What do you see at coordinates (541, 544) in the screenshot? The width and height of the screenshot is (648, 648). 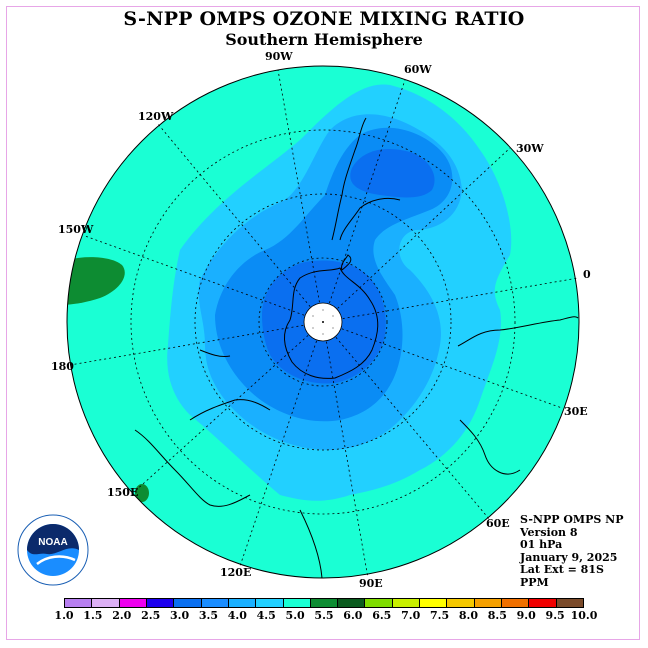 I see `info-pressure: 01 hPa` at bounding box center [541, 544].